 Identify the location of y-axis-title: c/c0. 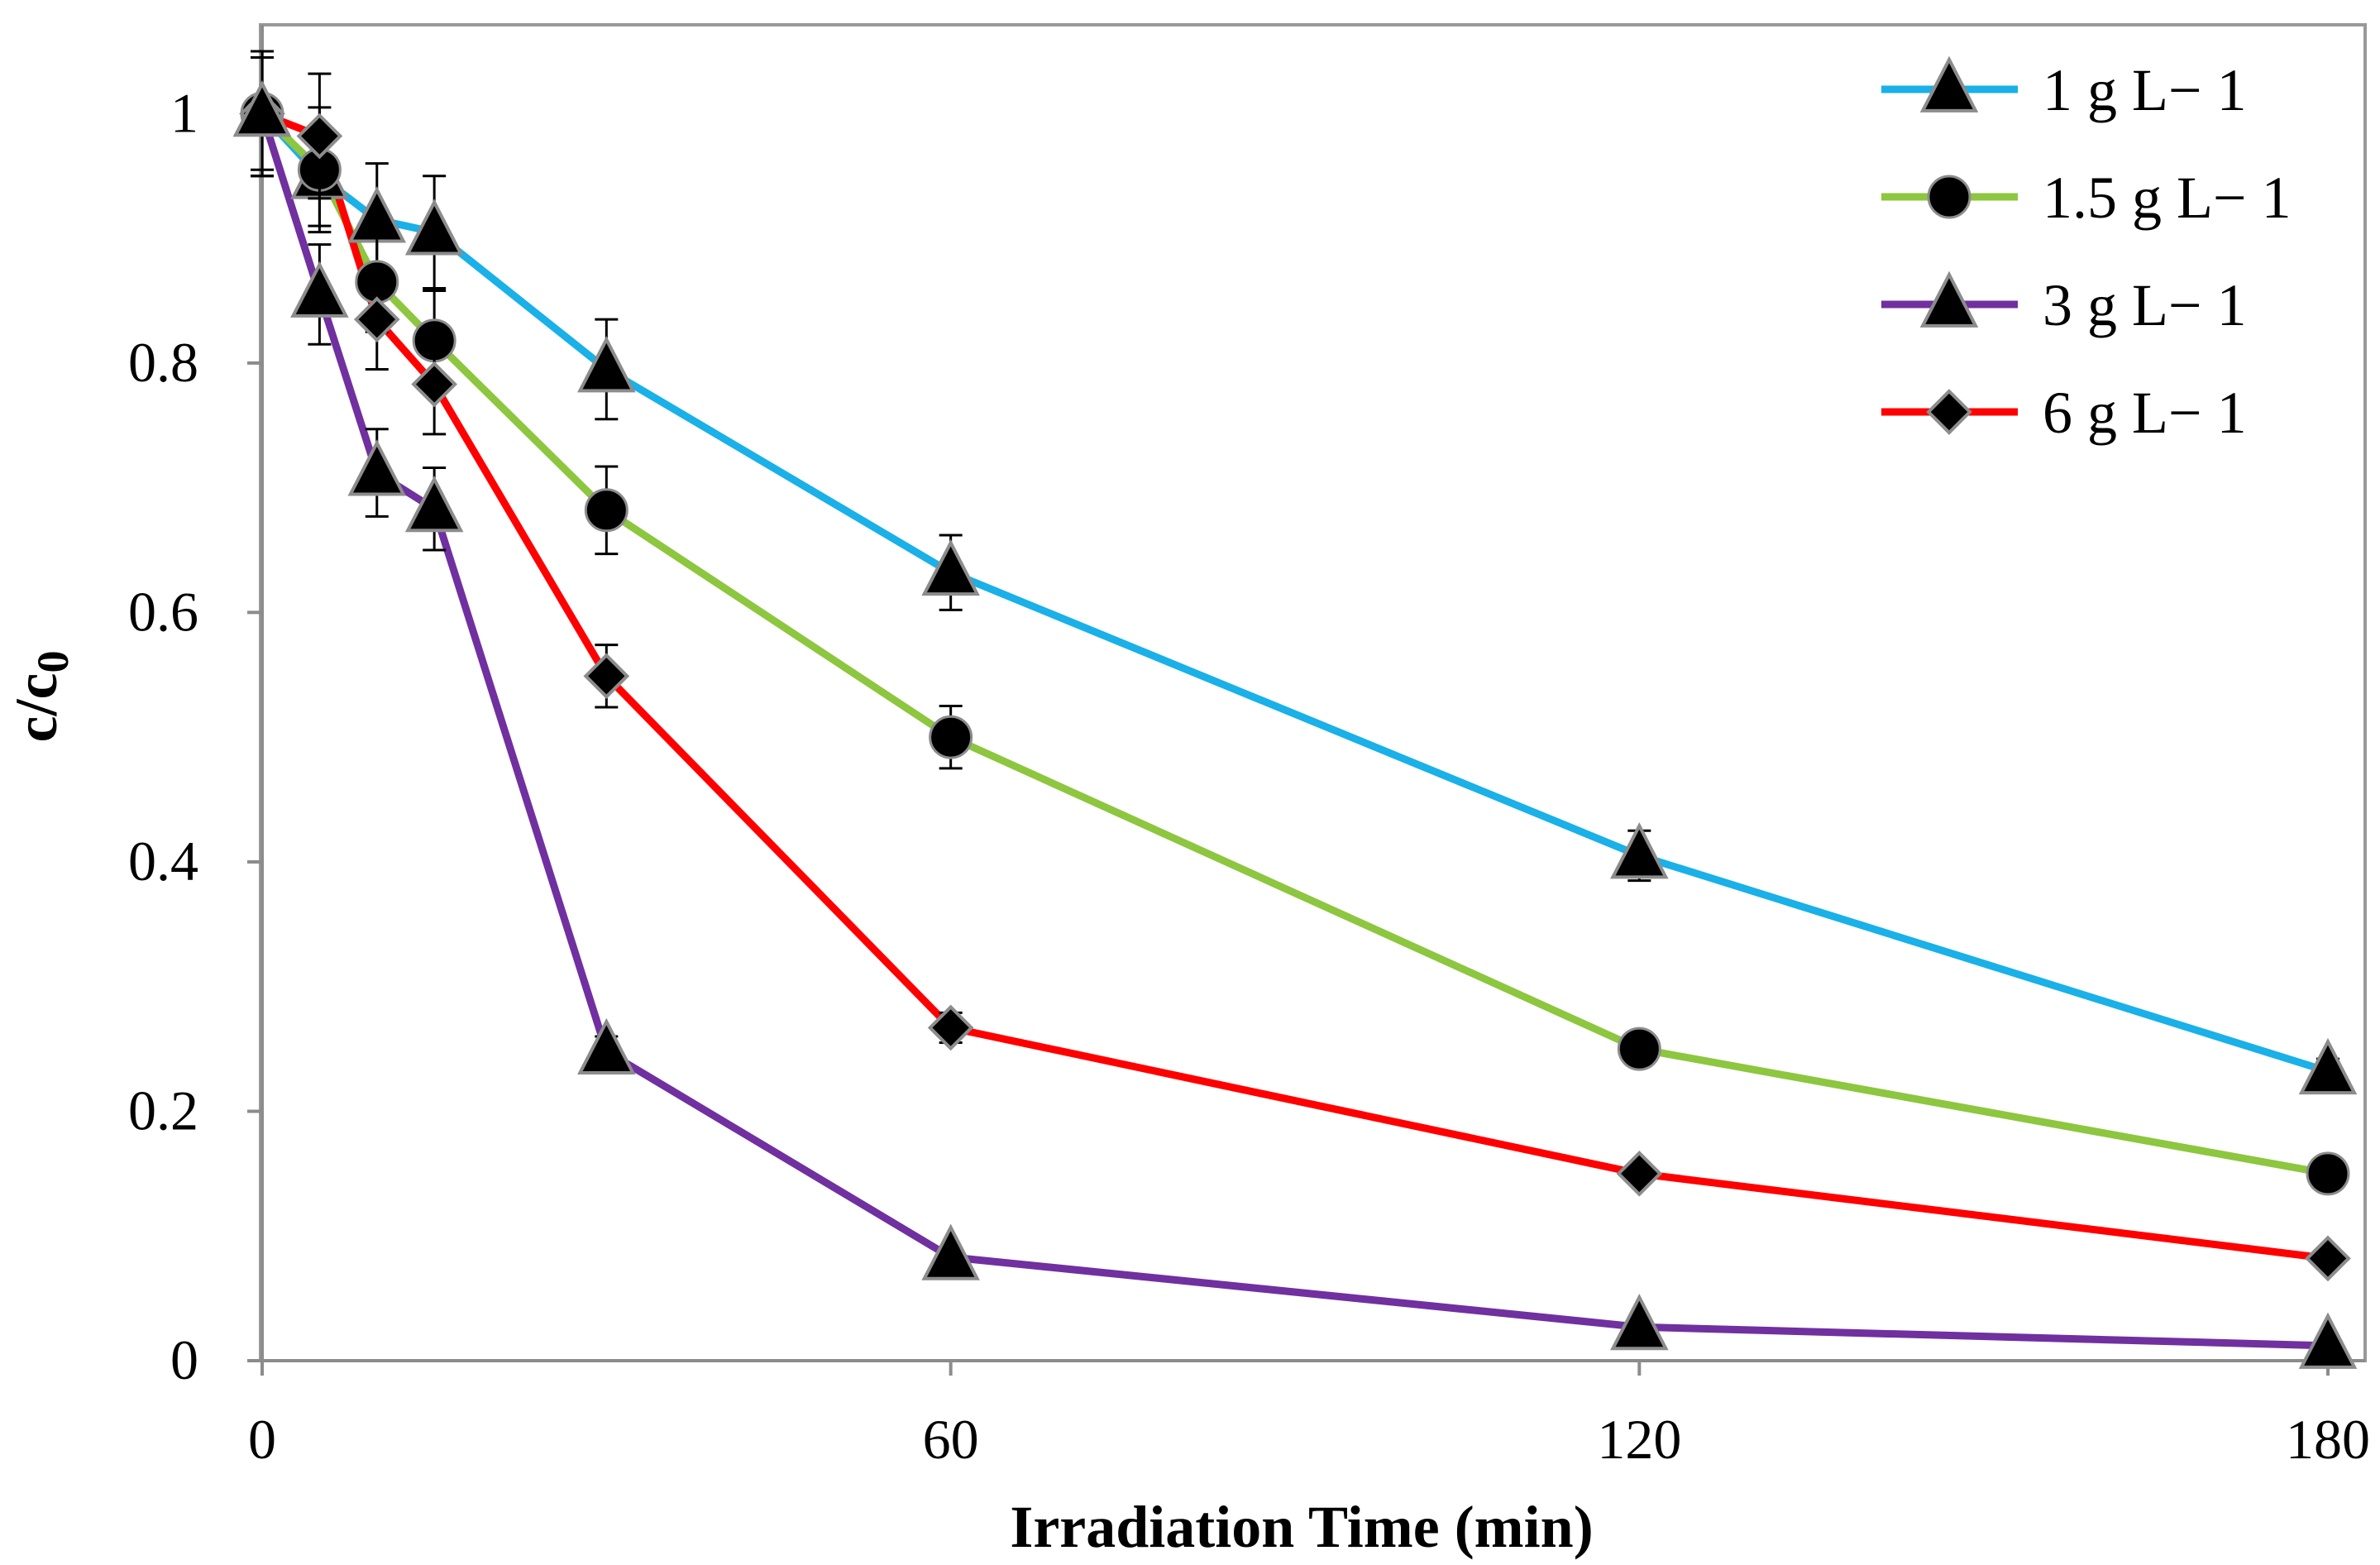
(40, 697).